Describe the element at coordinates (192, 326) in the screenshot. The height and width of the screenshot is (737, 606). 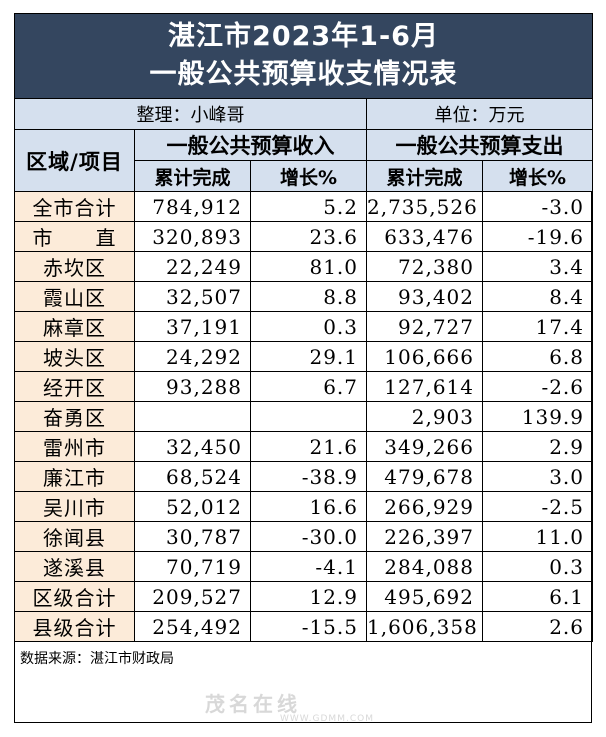
I see `revenue-cumulative: 37,191` at that location.